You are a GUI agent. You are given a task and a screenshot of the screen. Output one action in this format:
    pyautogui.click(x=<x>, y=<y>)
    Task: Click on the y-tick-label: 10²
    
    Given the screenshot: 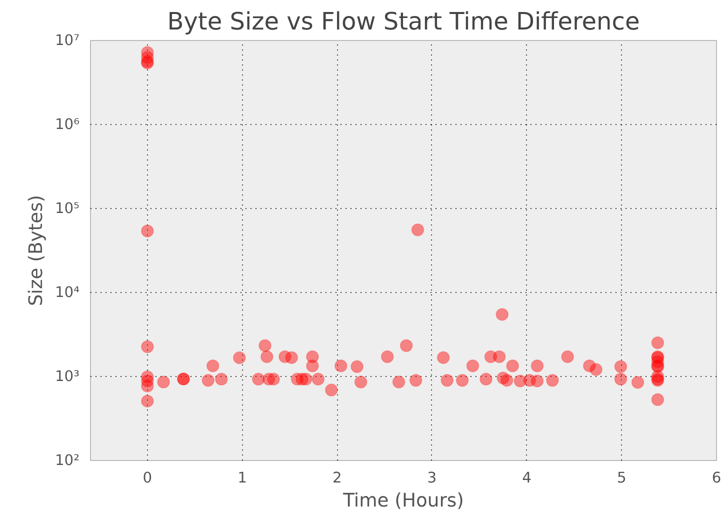 What is the action you would take?
    pyautogui.click(x=67, y=460)
    